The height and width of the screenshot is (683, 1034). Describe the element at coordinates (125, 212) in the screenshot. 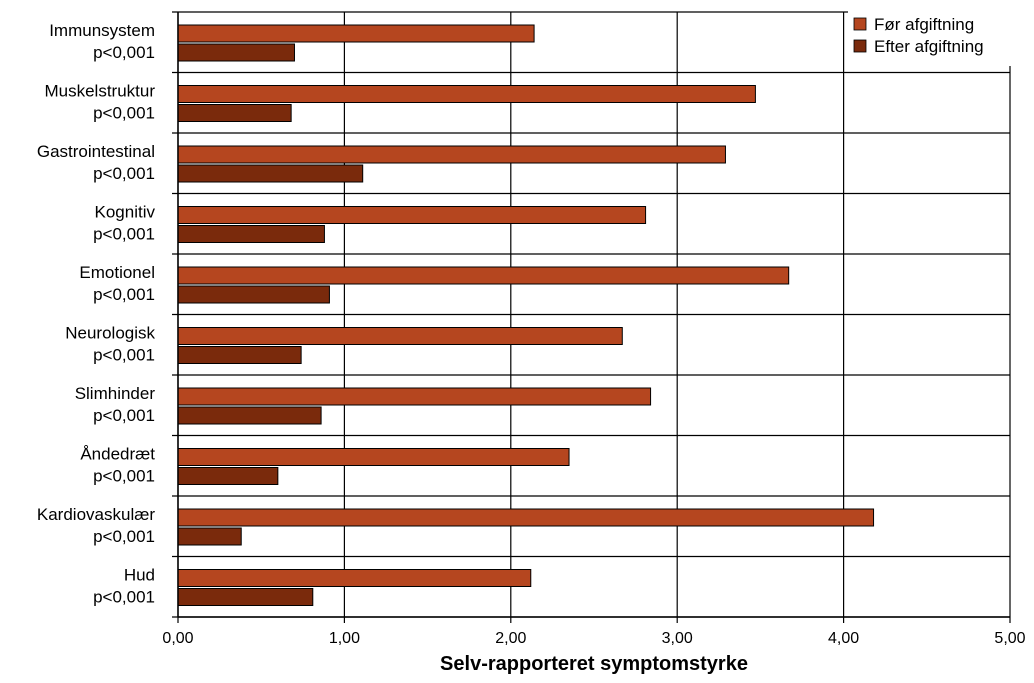

I see `category-label: Kognitiv` at that location.